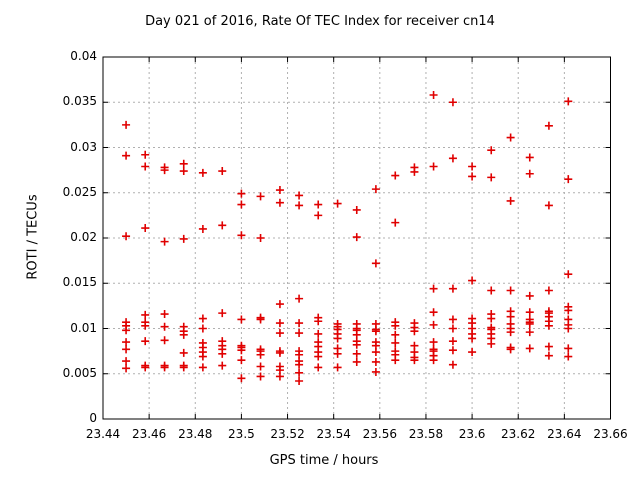 Image resolution: width=640 pixels, height=480 pixels. I want to click on x-tick-label: 23.48, so click(195, 434).